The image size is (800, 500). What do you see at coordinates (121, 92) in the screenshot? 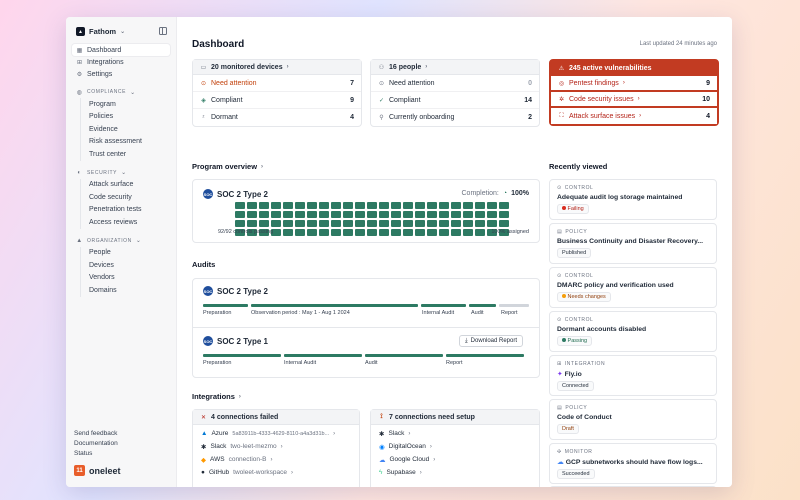
I see `section-compliance: ◍ COMPLIANCE ⌄` at bounding box center [121, 92].